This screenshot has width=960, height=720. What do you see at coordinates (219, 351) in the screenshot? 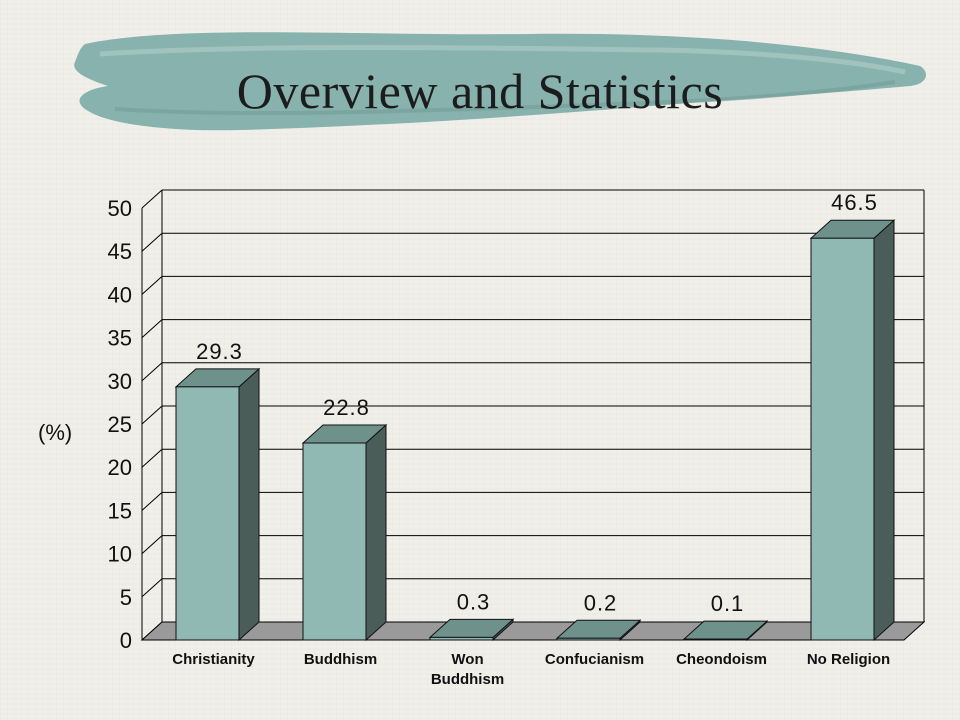
I see `data-label: 29.3` at bounding box center [219, 351].